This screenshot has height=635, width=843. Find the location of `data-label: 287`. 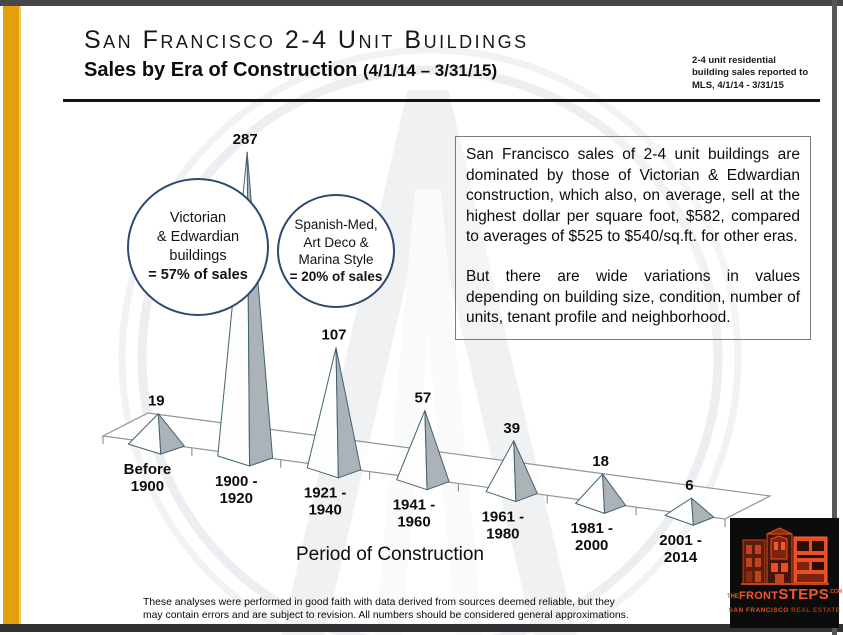

data-label: 287 is located at coordinates (245, 139).